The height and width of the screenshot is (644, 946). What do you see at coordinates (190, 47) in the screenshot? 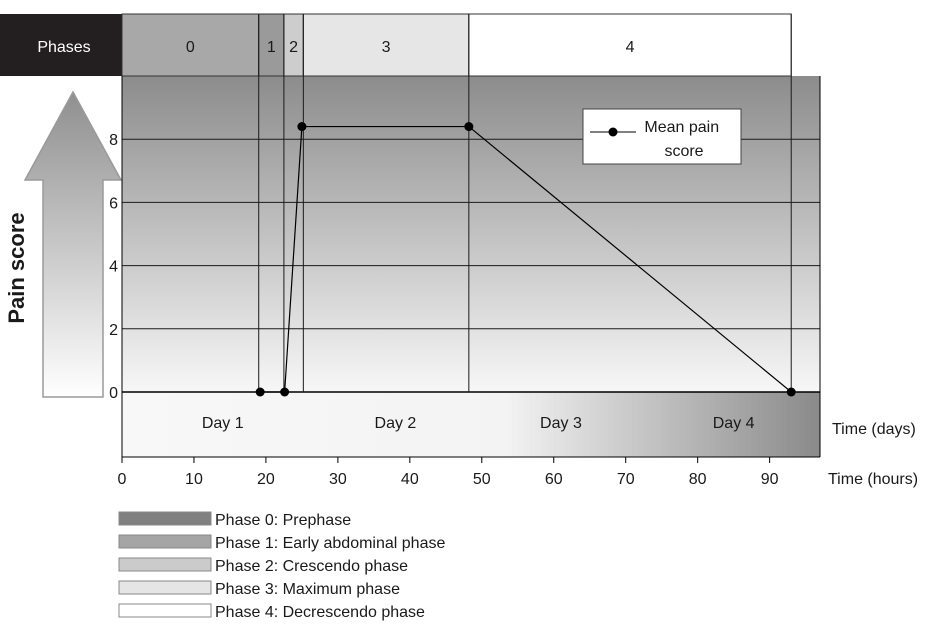
I see `phase-label-0: 0` at bounding box center [190, 47].